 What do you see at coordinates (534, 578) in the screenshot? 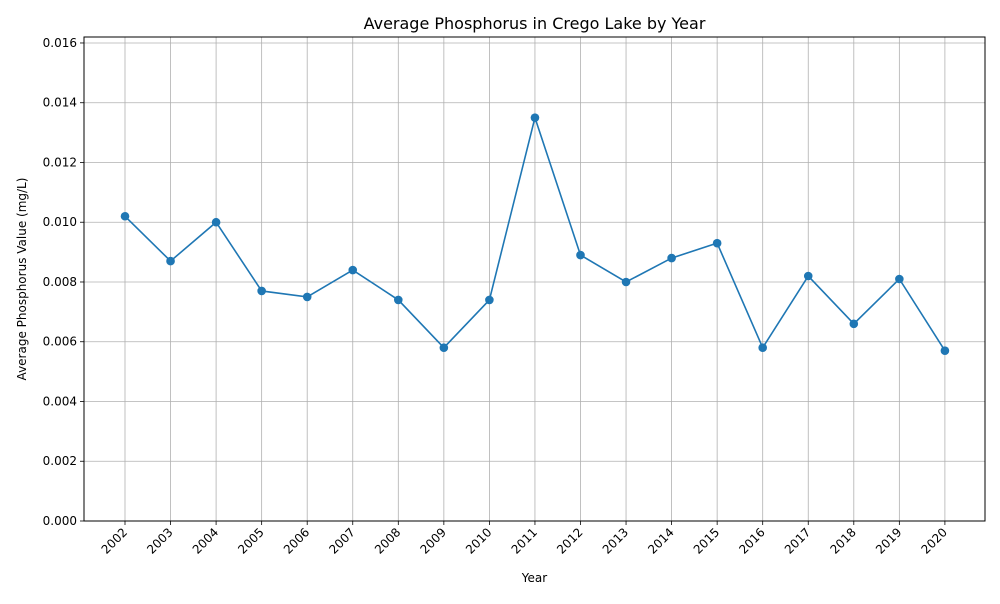
I see `x-axis-label: Year` at bounding box center [534, 578].